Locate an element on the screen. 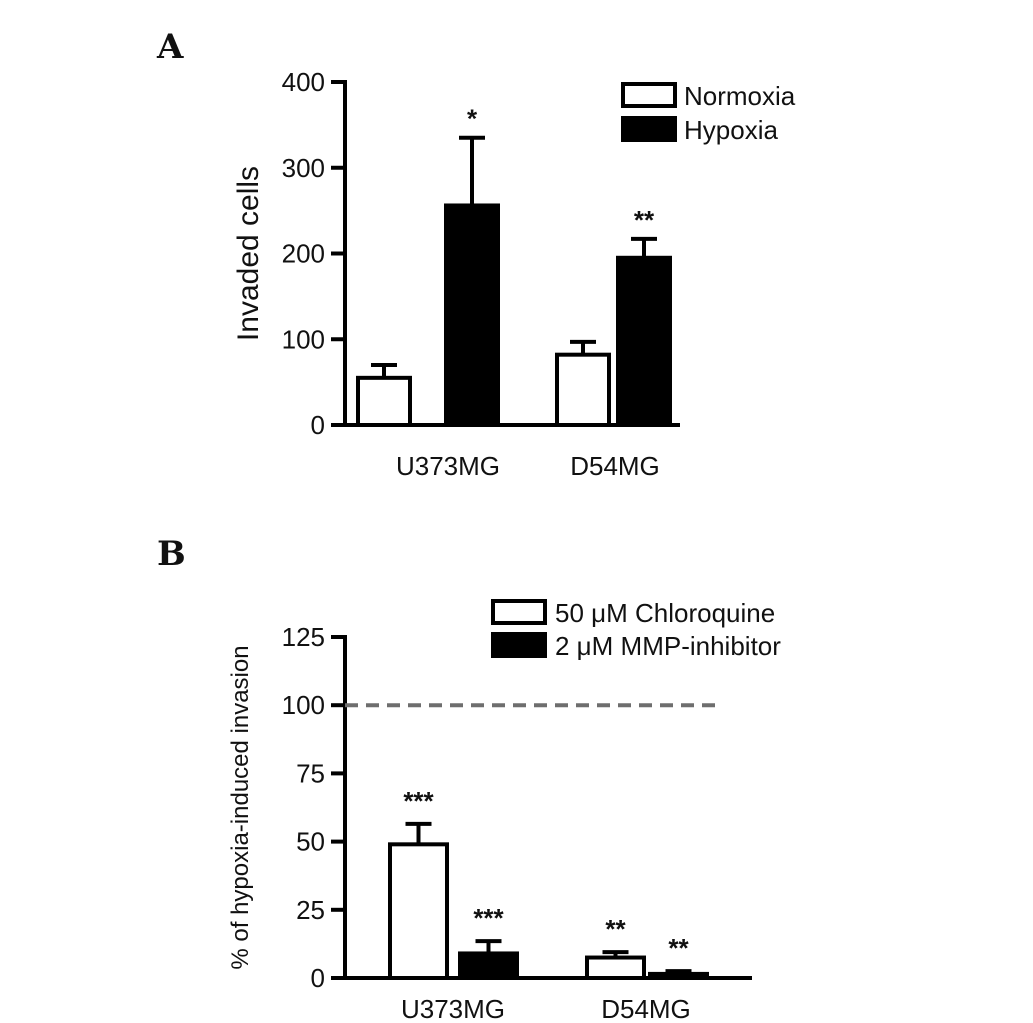 Image resolution: width=1033 pixels, height=1023 pixels. y-axis-title: % of hypoxia-induced invasion is located at coordinates (240, 807).